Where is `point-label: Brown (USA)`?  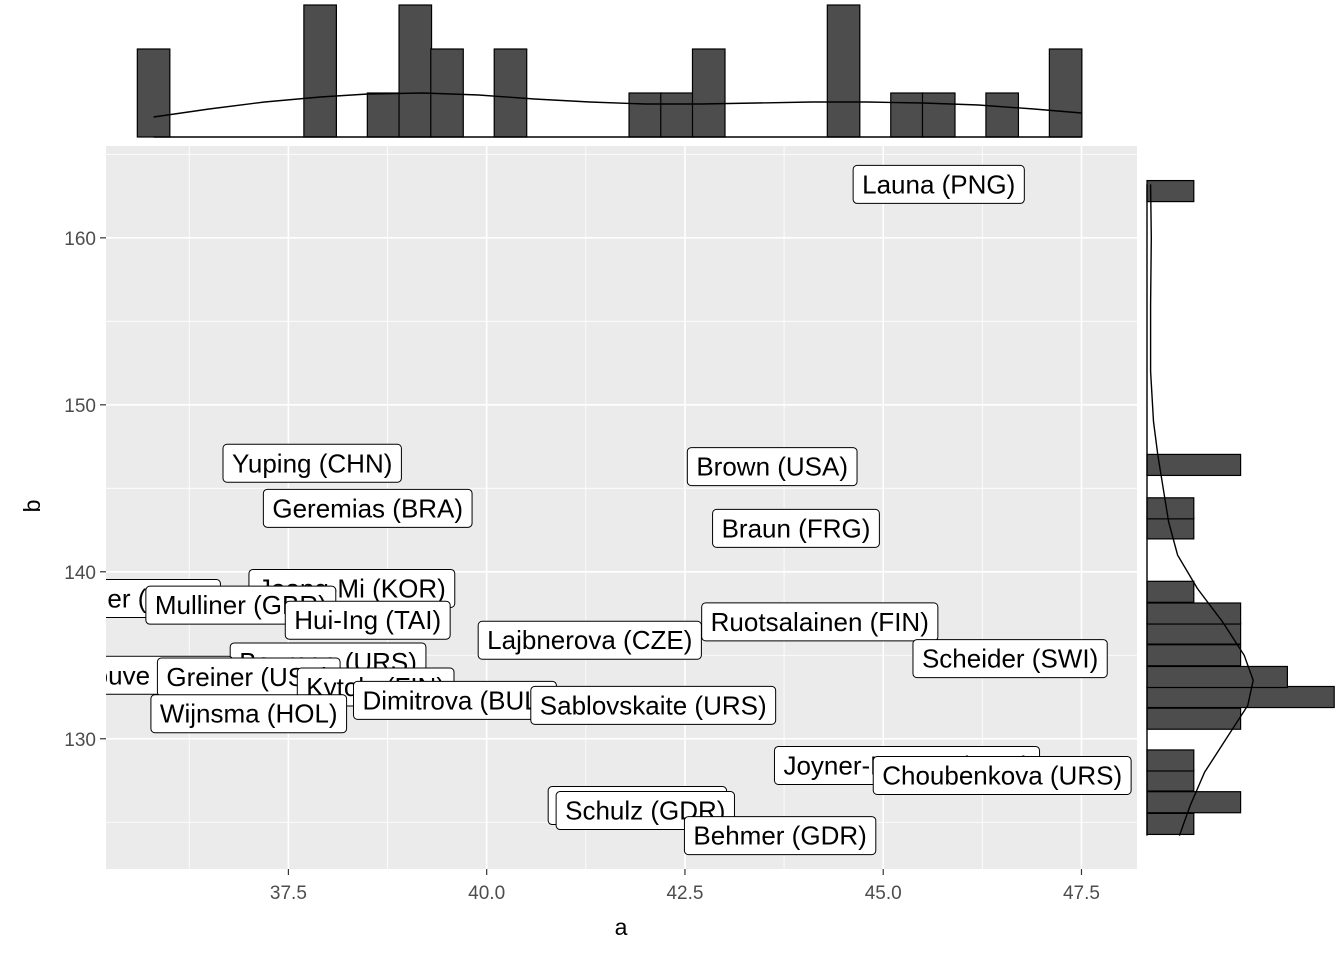
point-label: Brown (USA) is located at coordinates (772, 467).